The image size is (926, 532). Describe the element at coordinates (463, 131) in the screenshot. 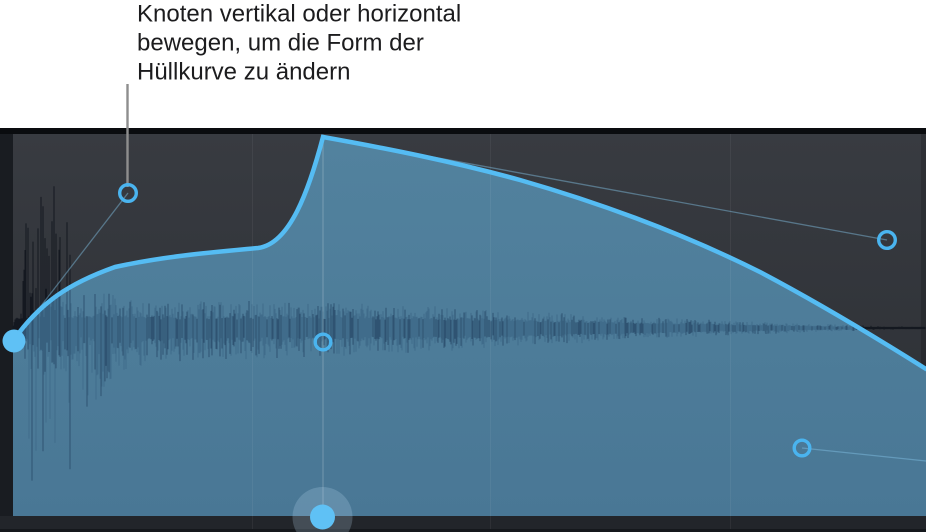

I see `panel-top-border` at that location.